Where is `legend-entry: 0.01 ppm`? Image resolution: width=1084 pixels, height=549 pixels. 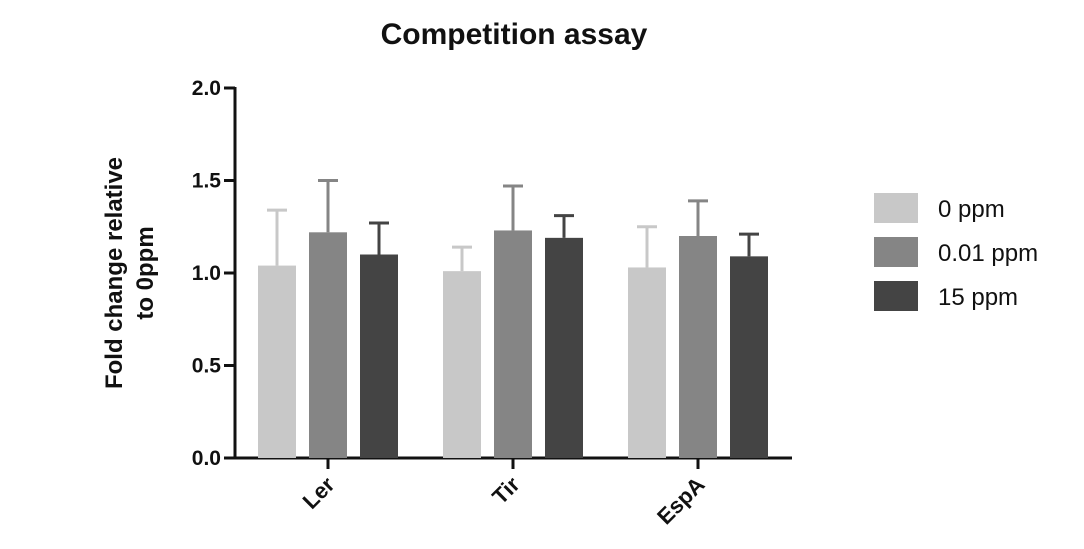 legend-entry: 0.01 ppm is located at coordinates (988, 253).